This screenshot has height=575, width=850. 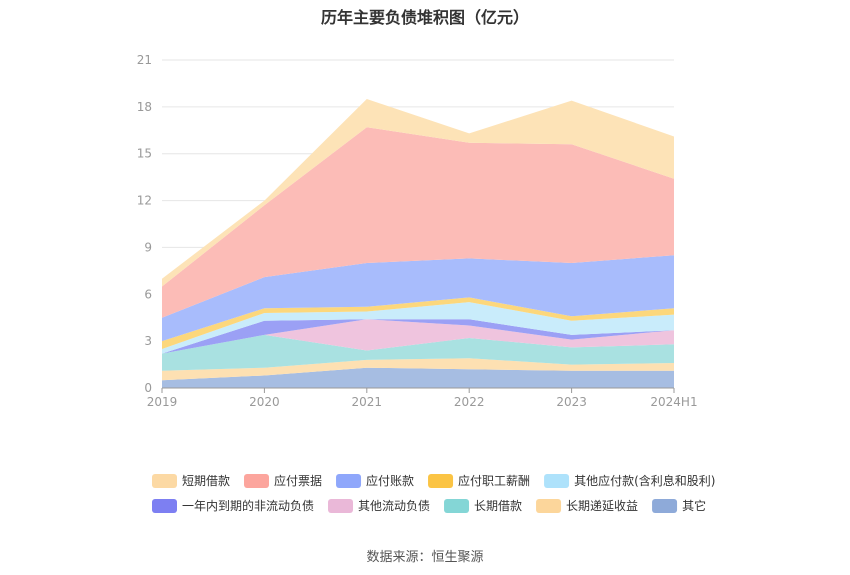 What do you see at coordinates (390, 480) in the screenshot?
I see `legend-label: 应付账款` at bounding box center [390, 480].